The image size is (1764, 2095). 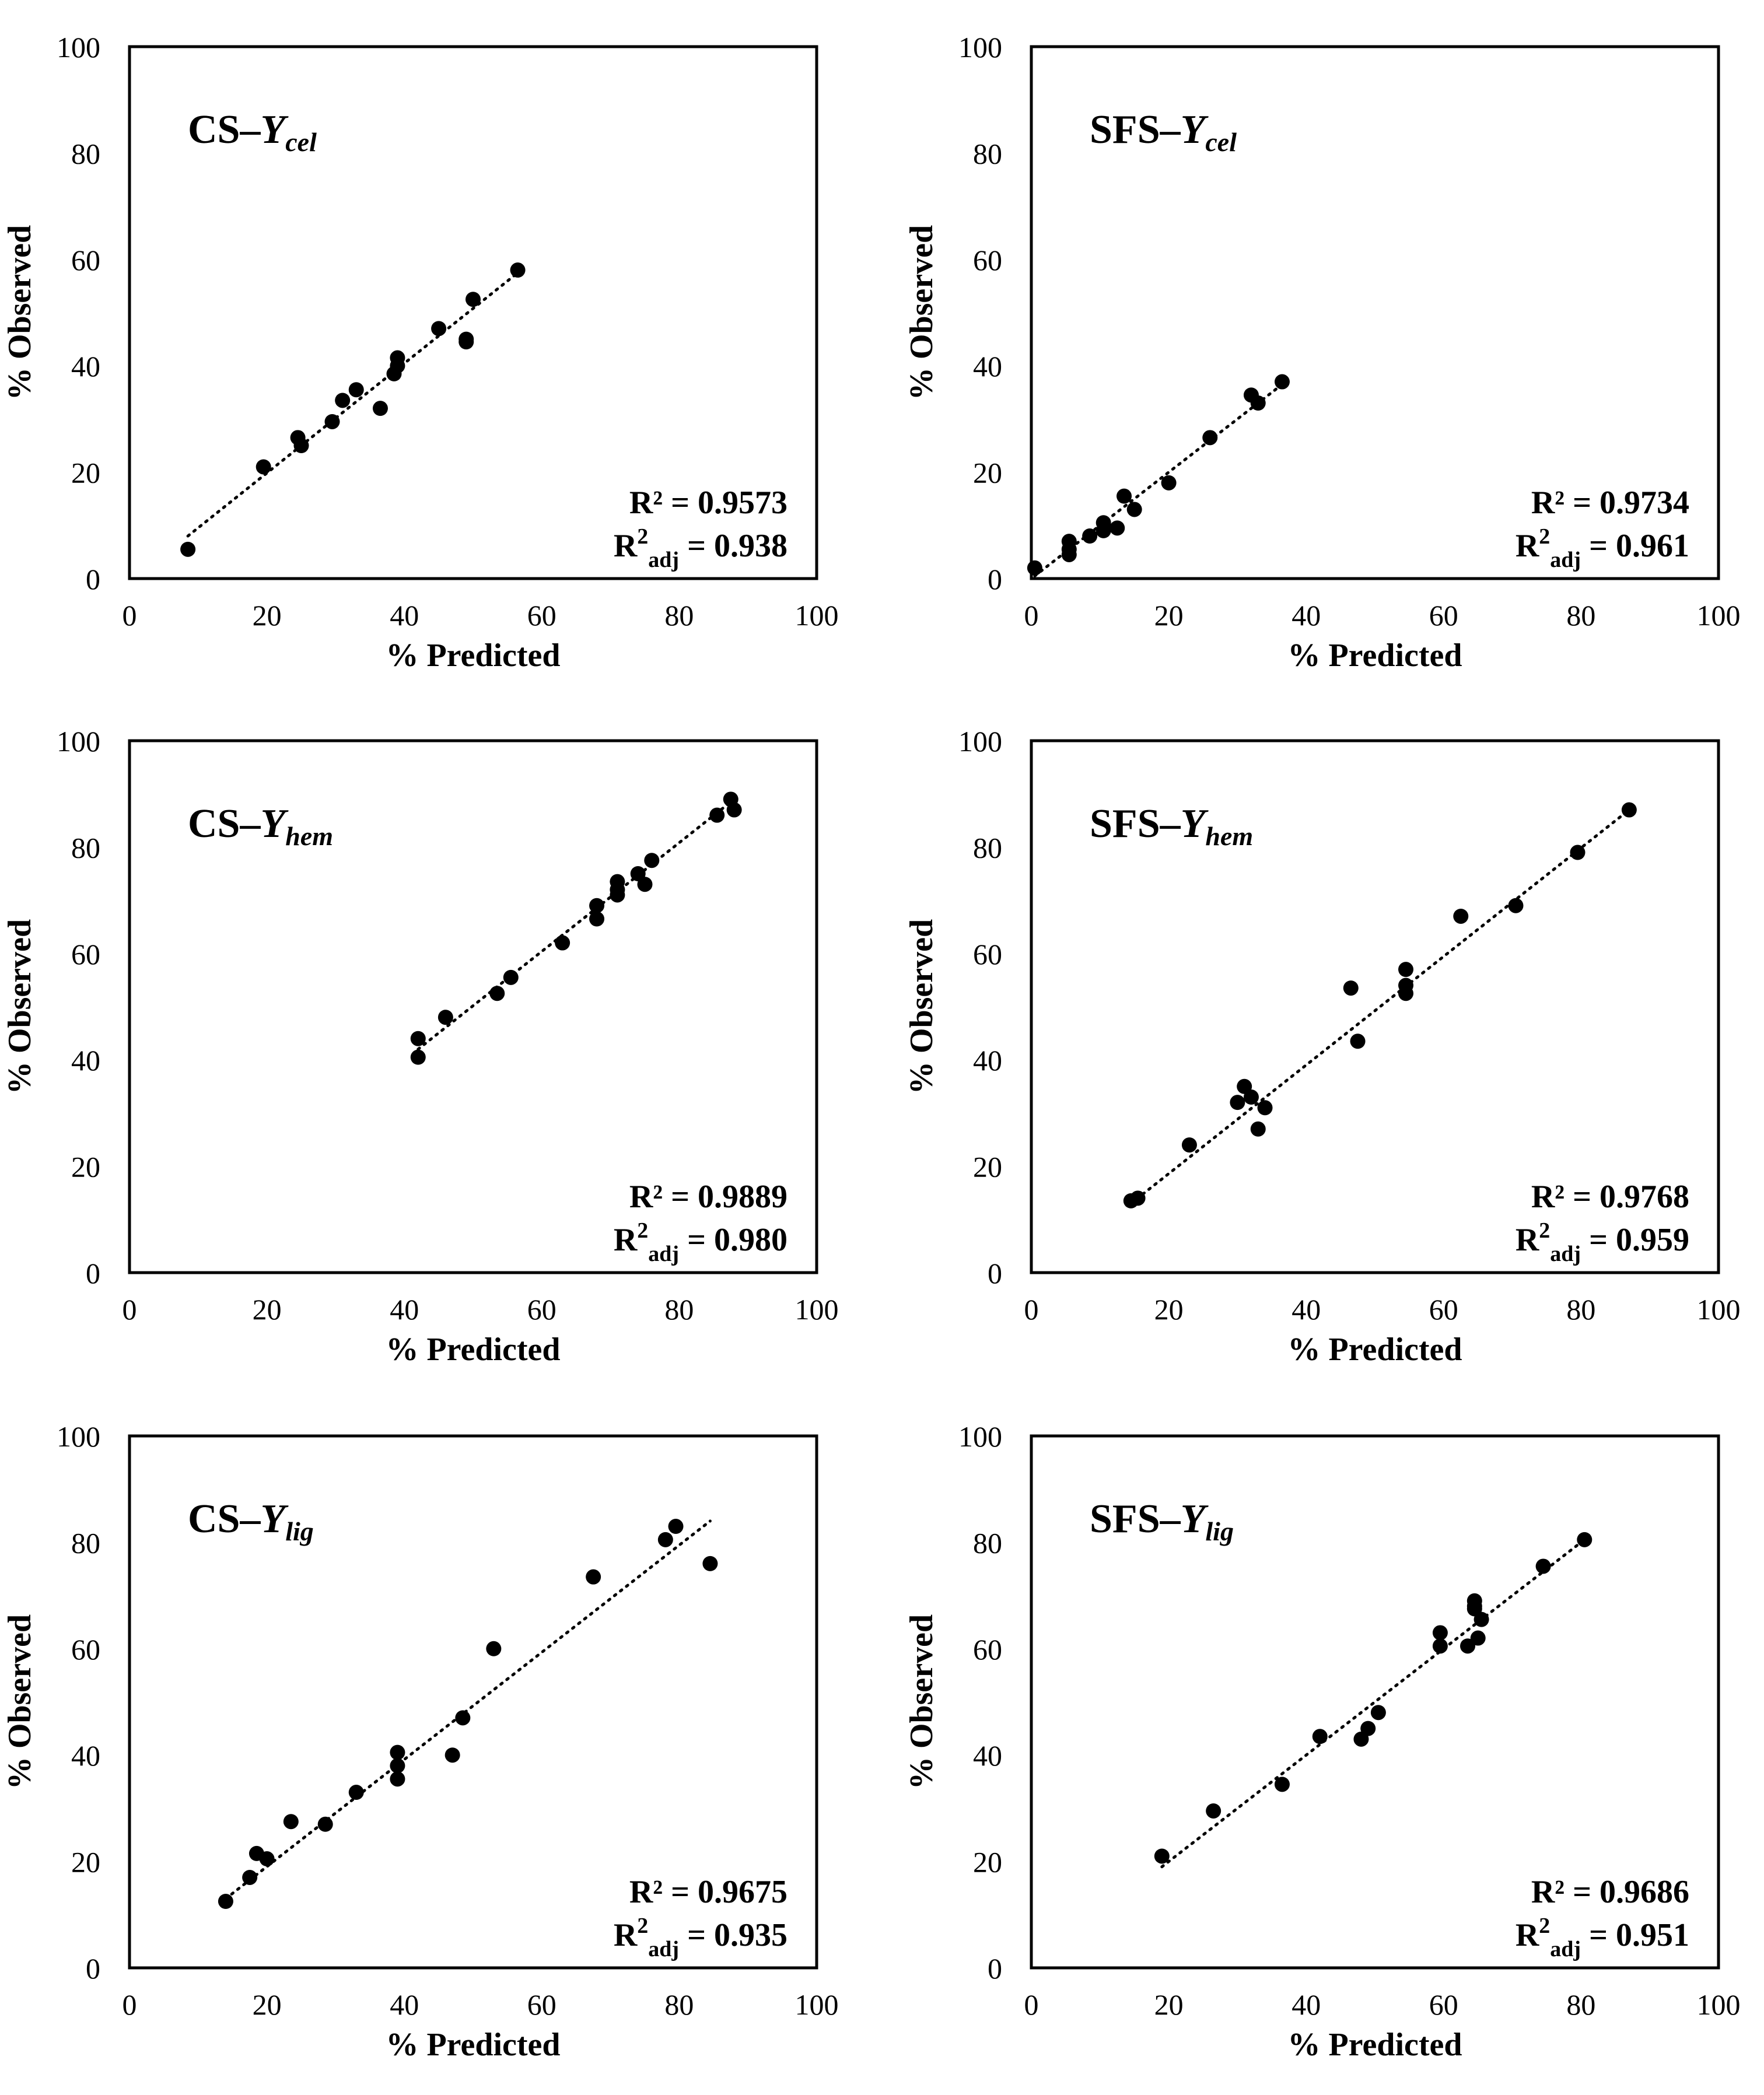 I want to click on r-squared-label: R² = 0.9686, so click(x=1610, y=1892).